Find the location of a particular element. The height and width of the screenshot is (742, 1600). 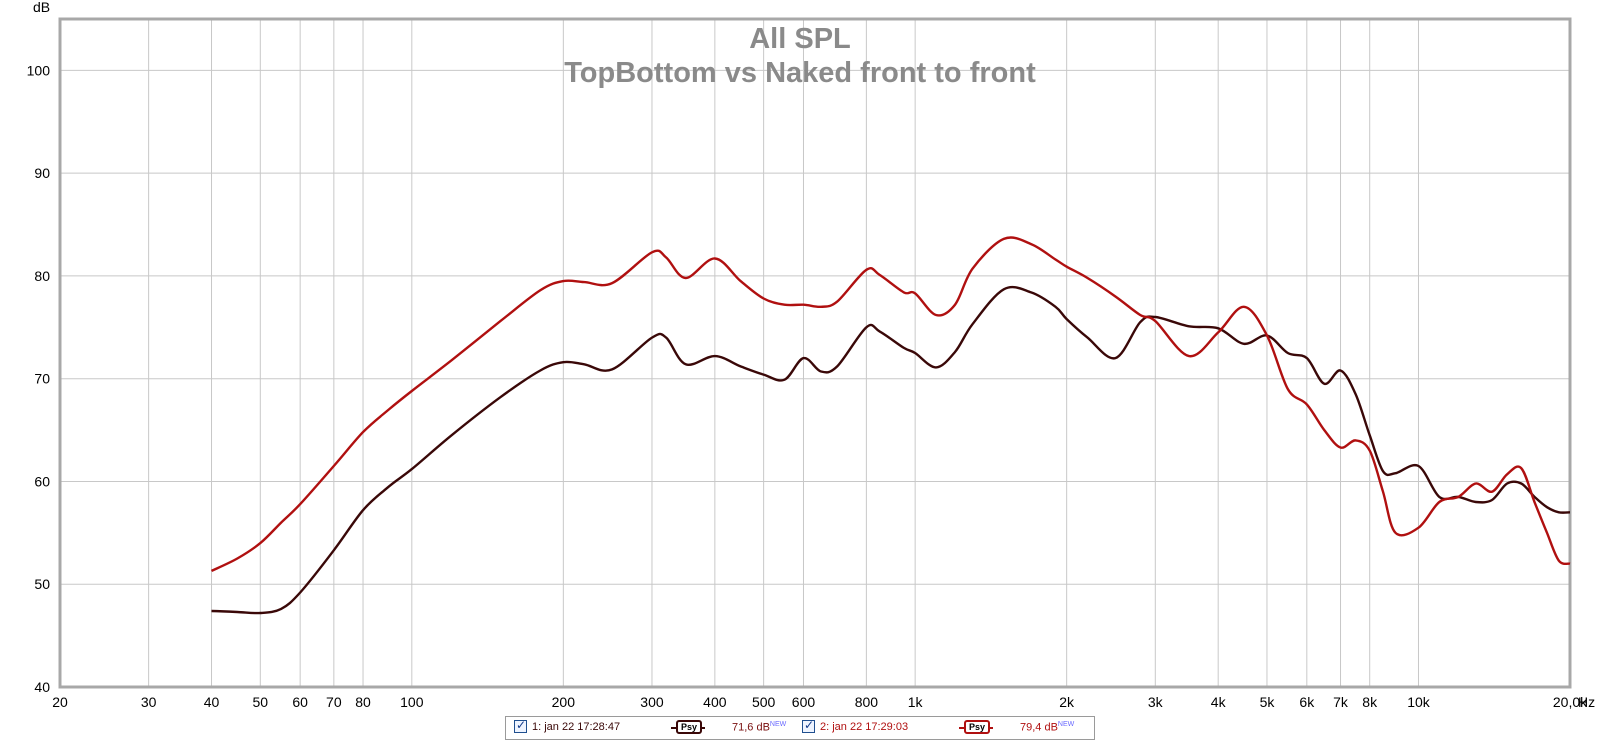

y-tick-label-4: 80 is located at coordinates (42, 276).